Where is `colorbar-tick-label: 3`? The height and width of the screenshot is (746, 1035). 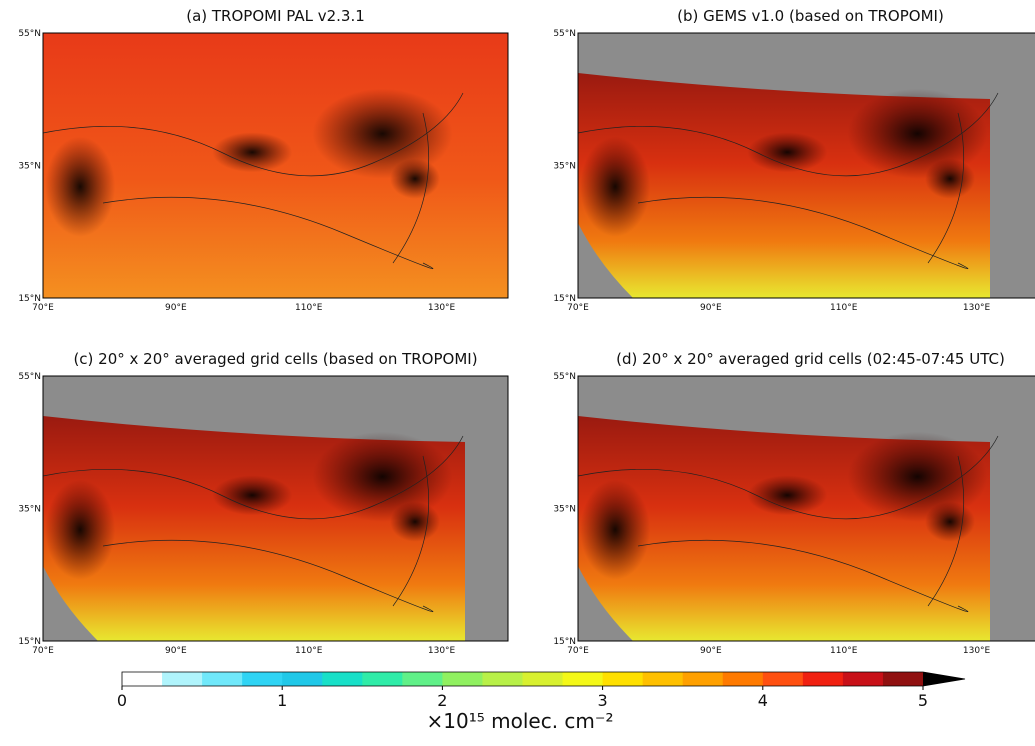 colorbar-tick-label: 3 is located at coordinates (603, 700).